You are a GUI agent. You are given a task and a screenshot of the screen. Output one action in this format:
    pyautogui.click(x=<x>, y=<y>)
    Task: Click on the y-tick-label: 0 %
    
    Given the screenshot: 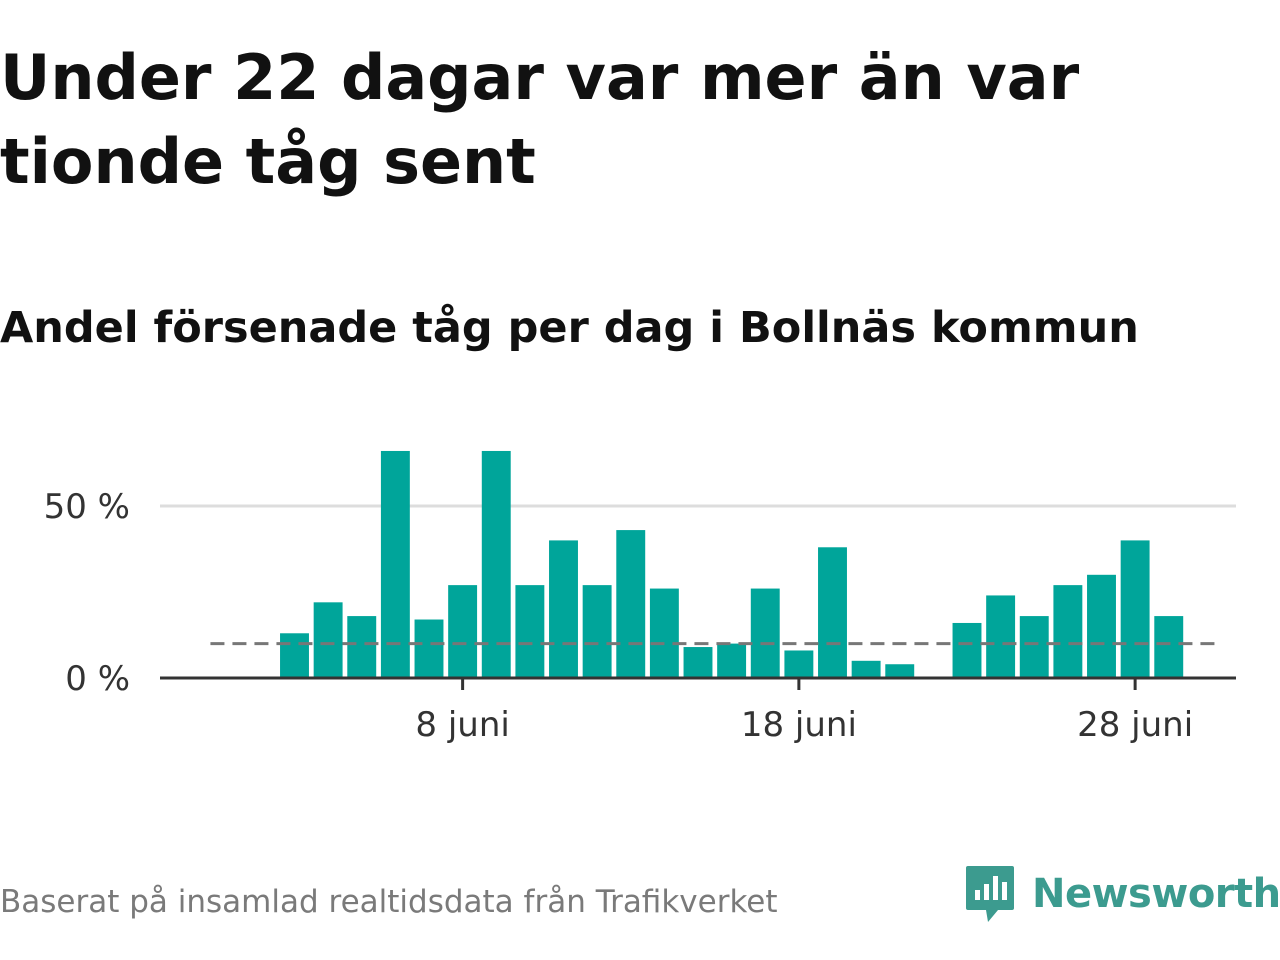 What is the action you would take?
    pyautogui.click(x=97, y=679)
    